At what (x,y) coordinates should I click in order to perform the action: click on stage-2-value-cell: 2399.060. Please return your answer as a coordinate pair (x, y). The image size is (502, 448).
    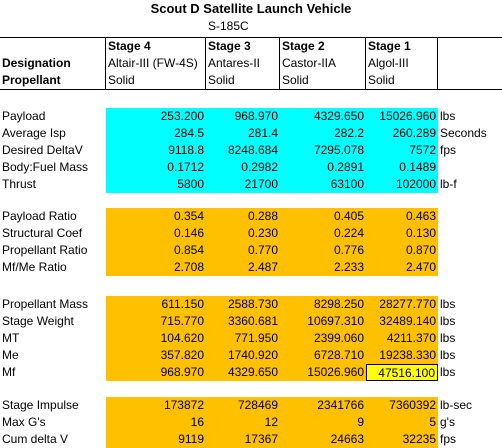
    Looking at the image, I should click on (323, 338).